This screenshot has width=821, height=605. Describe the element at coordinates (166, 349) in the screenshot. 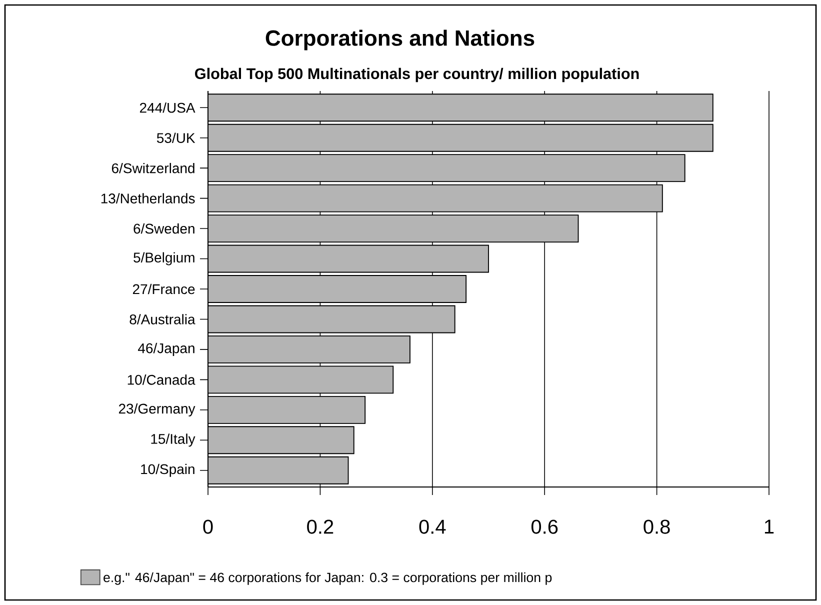

I see `y-tick-label: 46/Japan` at that location.